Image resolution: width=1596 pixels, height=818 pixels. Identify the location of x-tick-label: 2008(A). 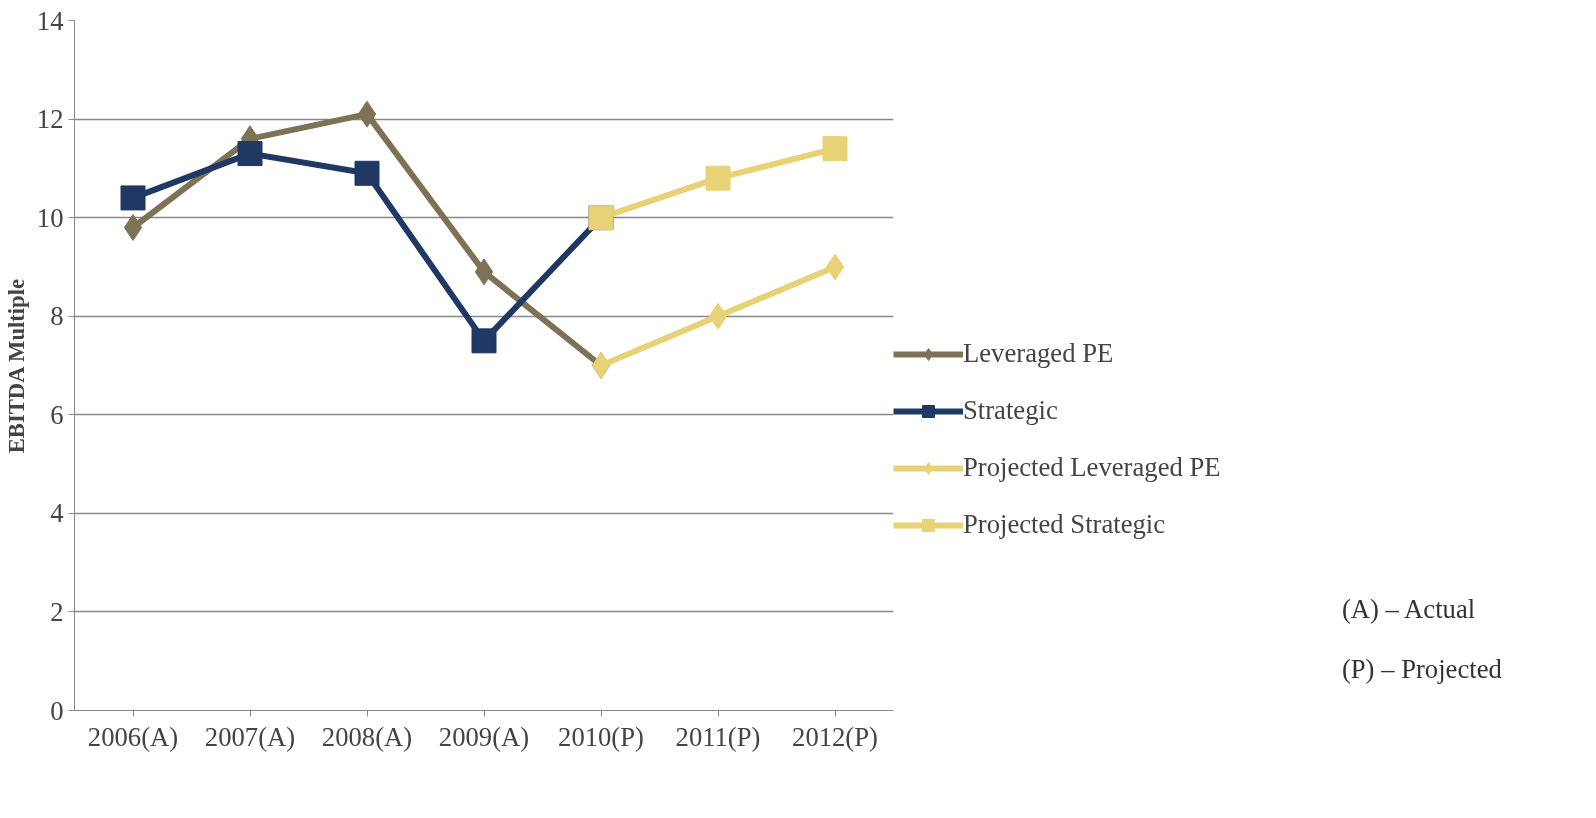
(367, 736).